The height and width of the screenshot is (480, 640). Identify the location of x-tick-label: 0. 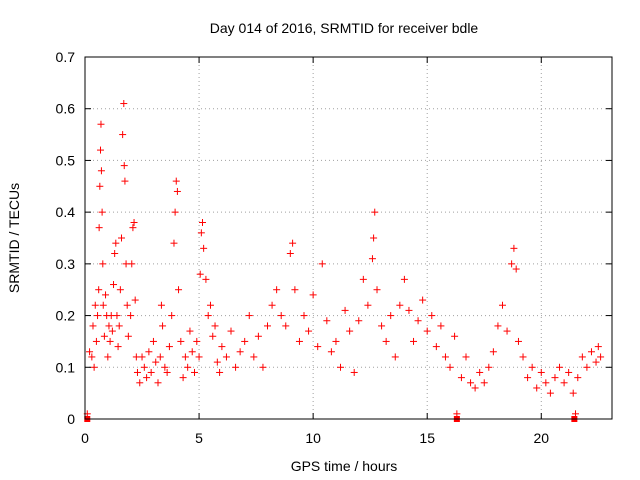
(85, 438).